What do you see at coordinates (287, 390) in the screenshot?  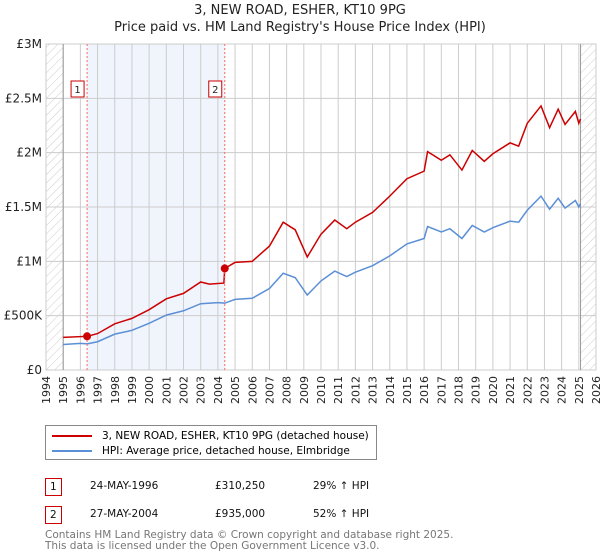 I see `x-tick-label: 2008` at bounding box center [287, 390].